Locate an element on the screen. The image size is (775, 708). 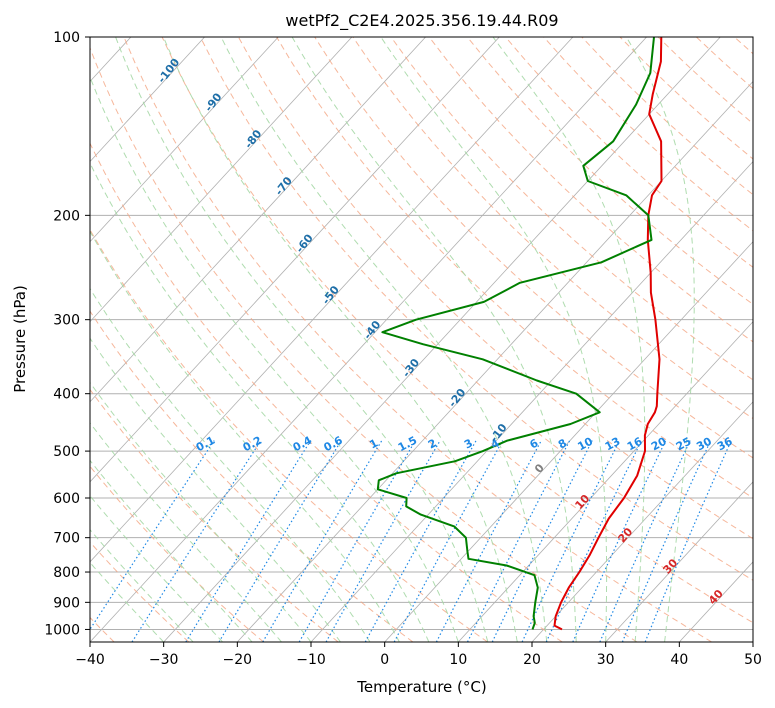
moist-adiabat--6 is located at coordinates (215, 489).